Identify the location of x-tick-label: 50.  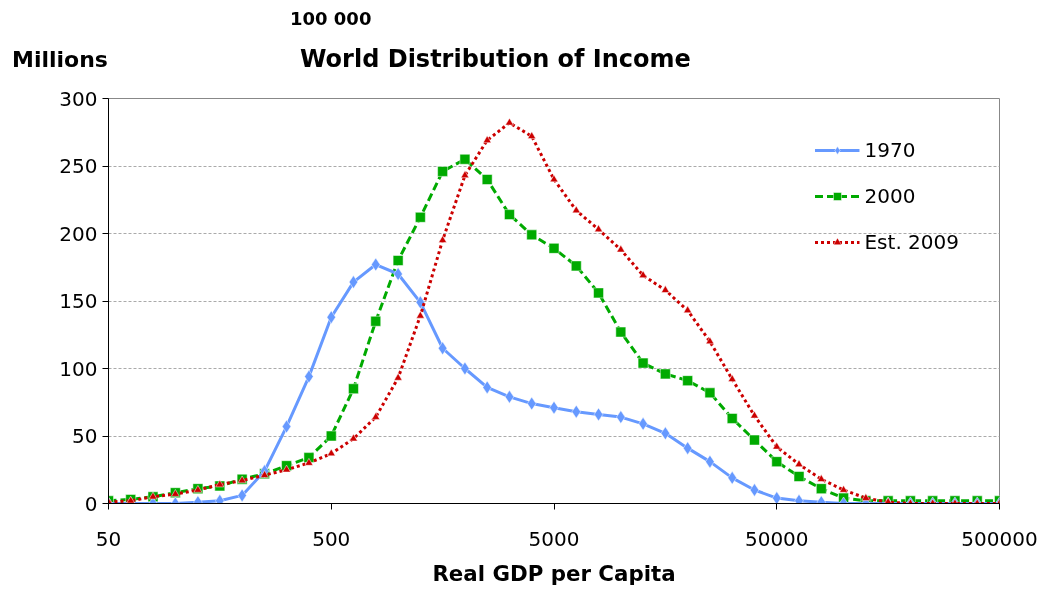
(108, 538).